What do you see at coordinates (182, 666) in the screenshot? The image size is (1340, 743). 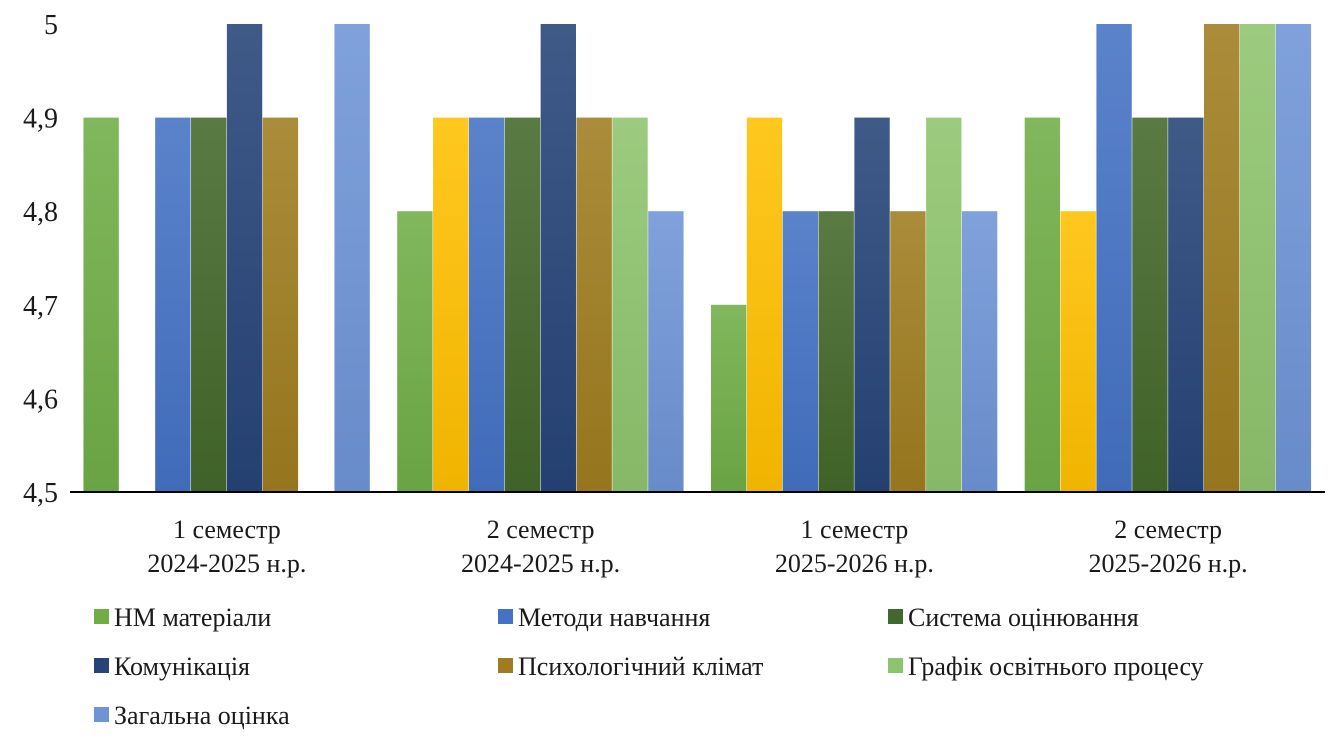 I see `legend-label: Комунікація` at bounding box center [182, 666].